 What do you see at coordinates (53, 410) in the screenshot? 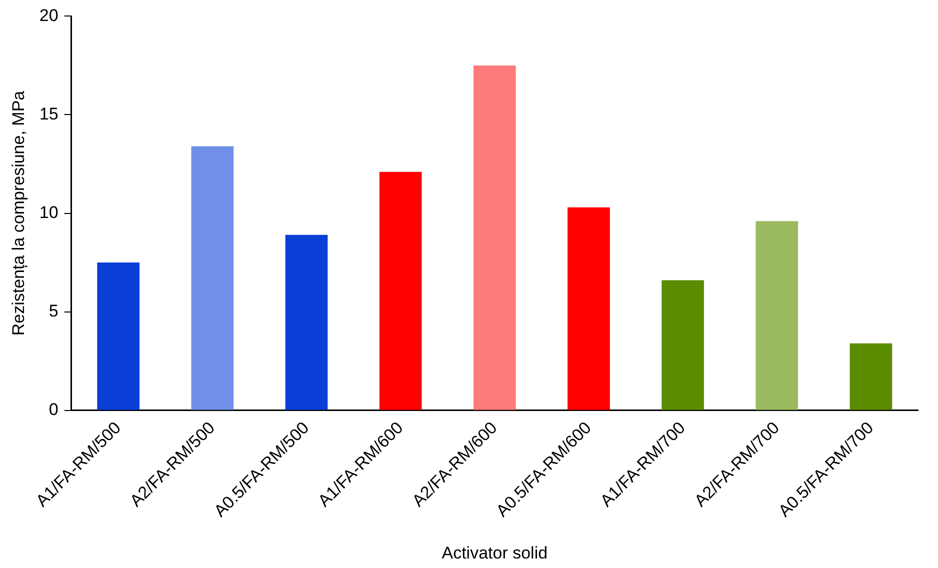
I see `y-tick-label: 0` at bounding box center [53, 410].